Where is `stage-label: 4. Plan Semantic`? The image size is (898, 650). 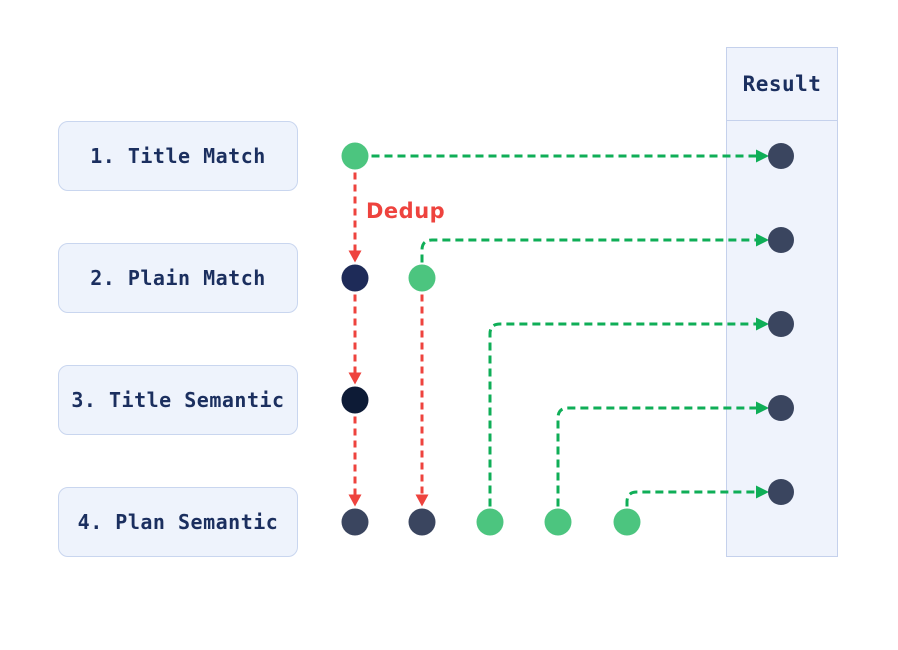
stage-label: 4. Plan Semantic is located at coordinates (178, 522).